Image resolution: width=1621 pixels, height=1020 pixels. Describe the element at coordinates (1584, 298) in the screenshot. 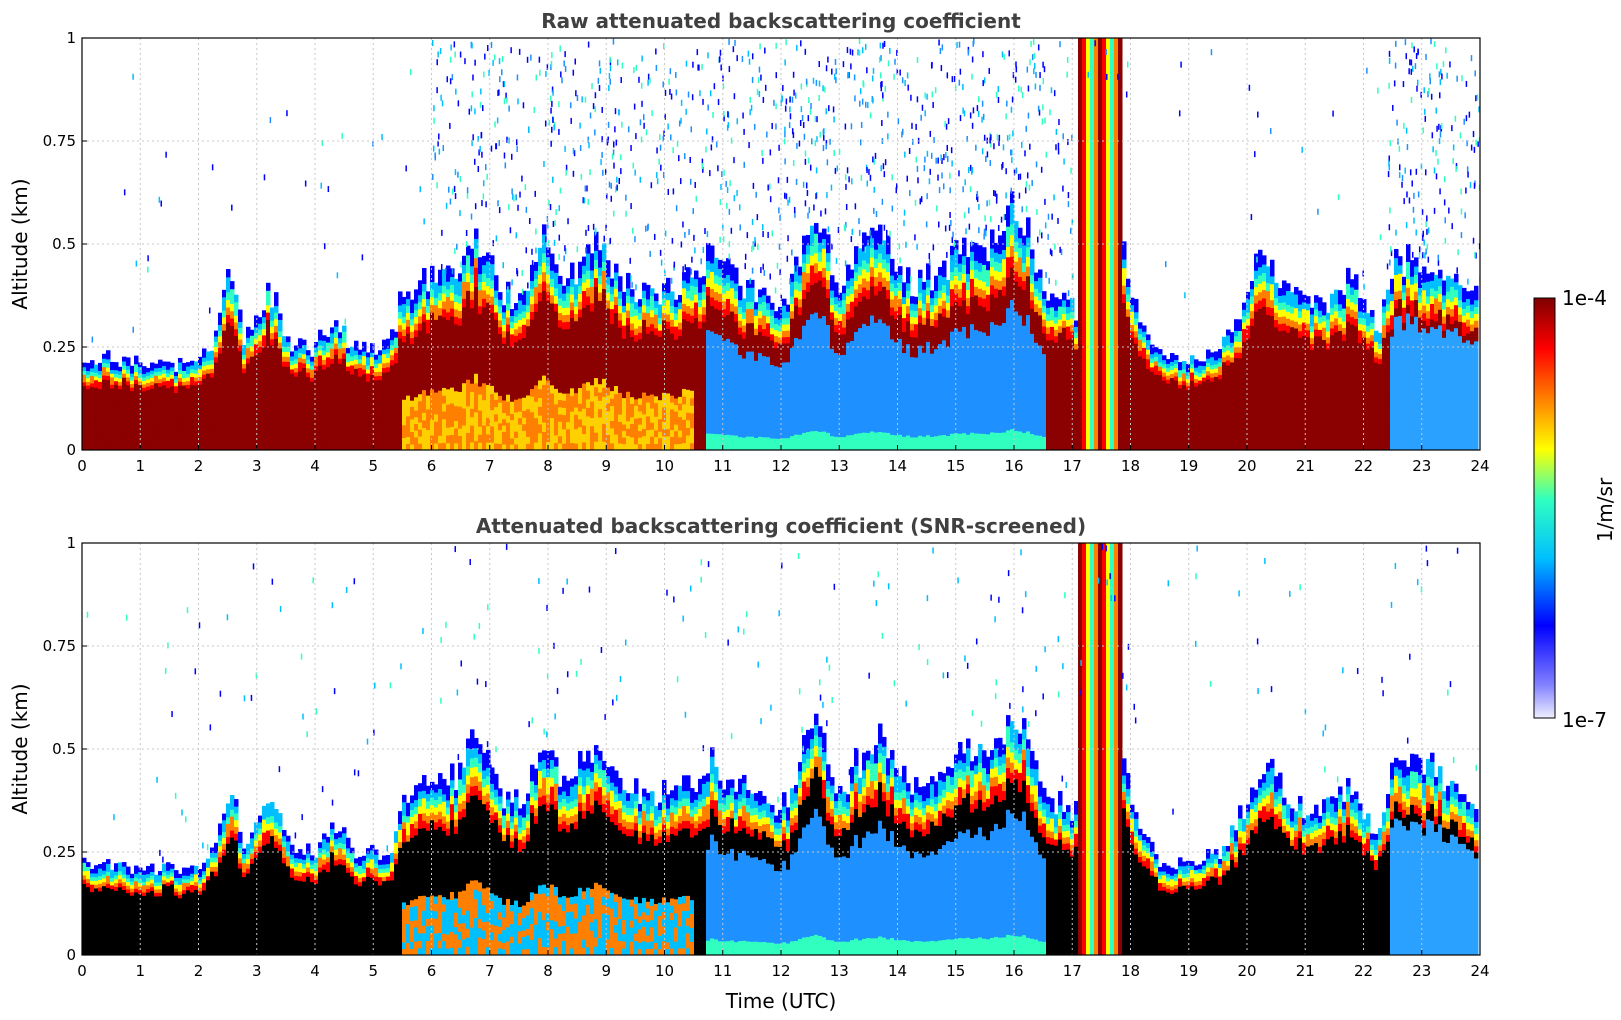

I see `colorbar-max-label: 1e-4` at that location.